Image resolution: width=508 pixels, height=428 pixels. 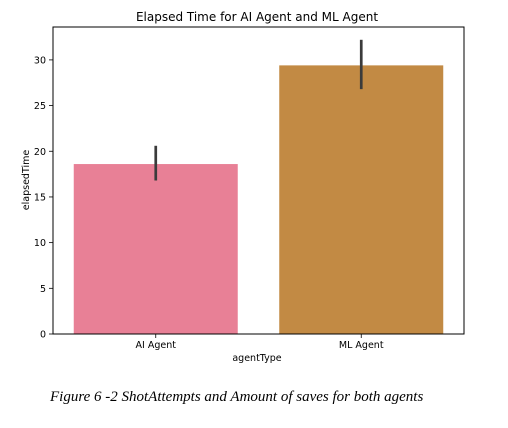 What do you see at coordinates (256, 358) in the screenshot?
I see `x-axis-label: agentType` at bounding box center [256, 358].